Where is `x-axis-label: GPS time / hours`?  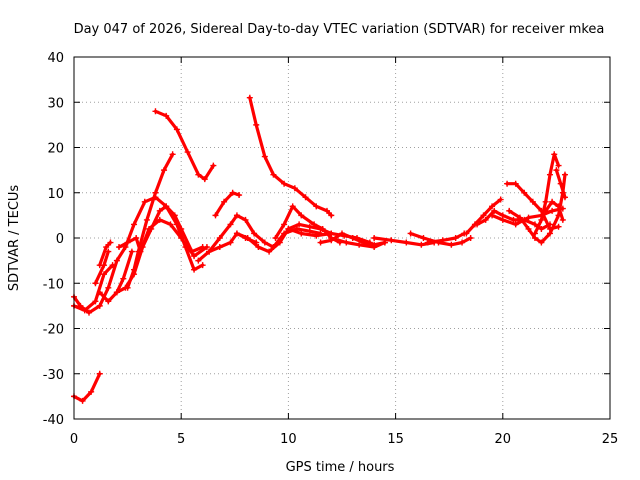
x-axis-label: GPS time / hours is located at coordinates (340, 467).